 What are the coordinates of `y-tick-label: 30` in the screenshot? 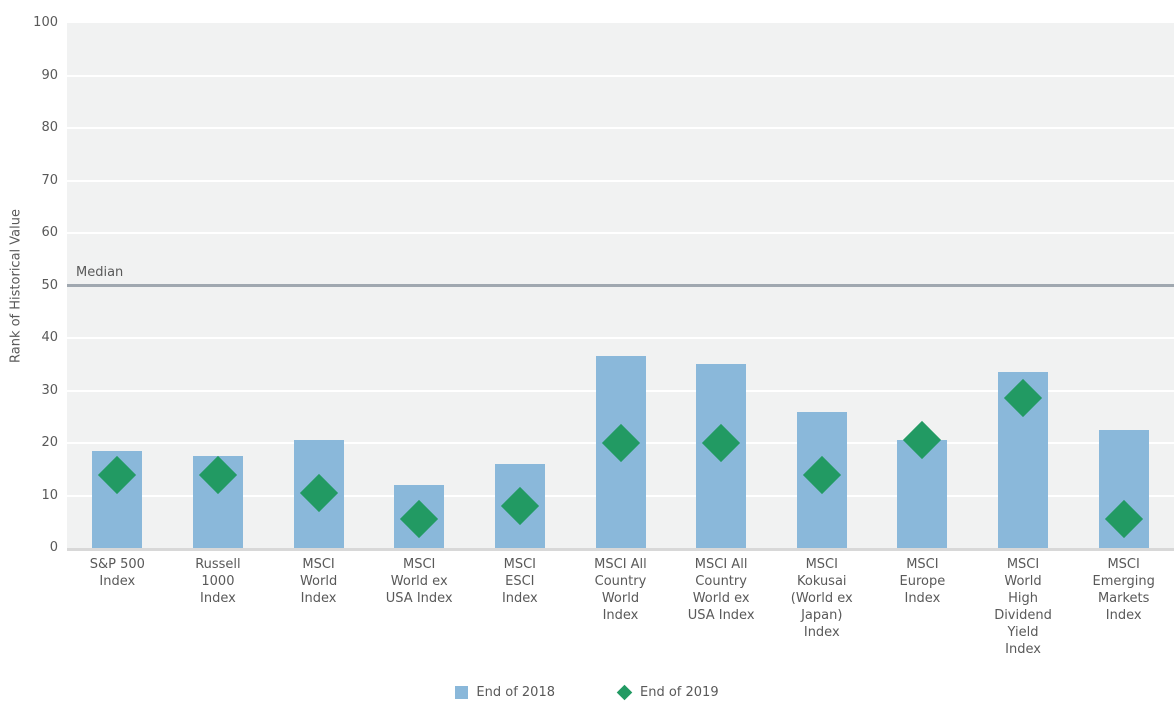 It's located at (49, 390).